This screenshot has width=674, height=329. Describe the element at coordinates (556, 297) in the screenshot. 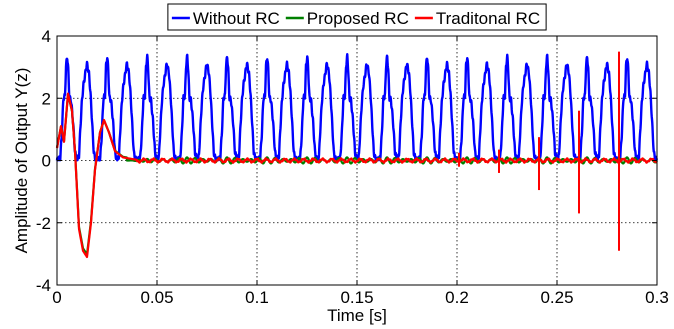

I see `x-tick-label: 0.25` at that location.